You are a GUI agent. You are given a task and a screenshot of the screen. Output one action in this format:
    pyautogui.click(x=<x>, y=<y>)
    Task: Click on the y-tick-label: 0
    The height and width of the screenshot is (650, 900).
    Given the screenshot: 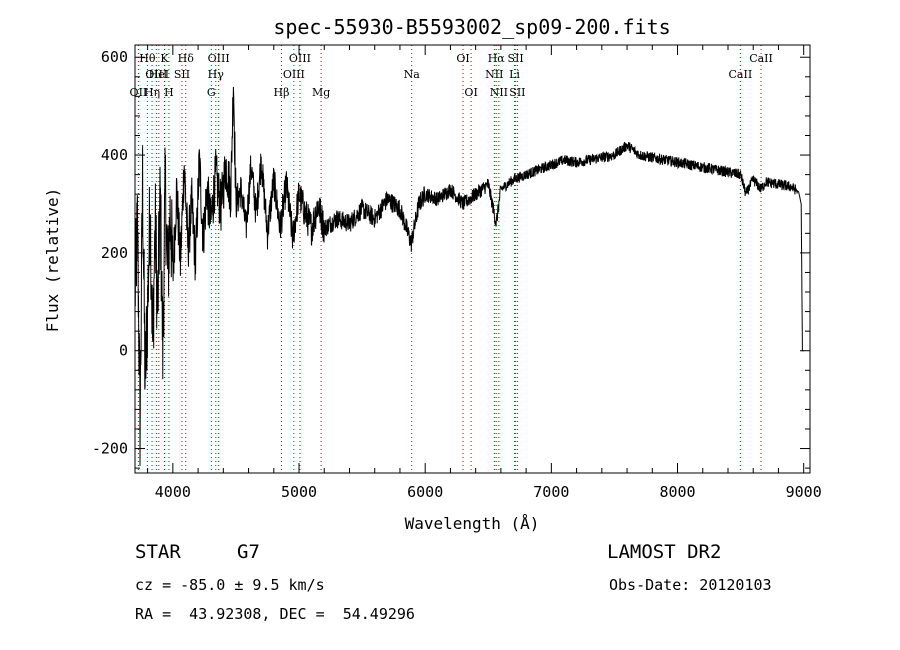 What is the action you would take?
    pyautogui.click(x=123, y=351)
    